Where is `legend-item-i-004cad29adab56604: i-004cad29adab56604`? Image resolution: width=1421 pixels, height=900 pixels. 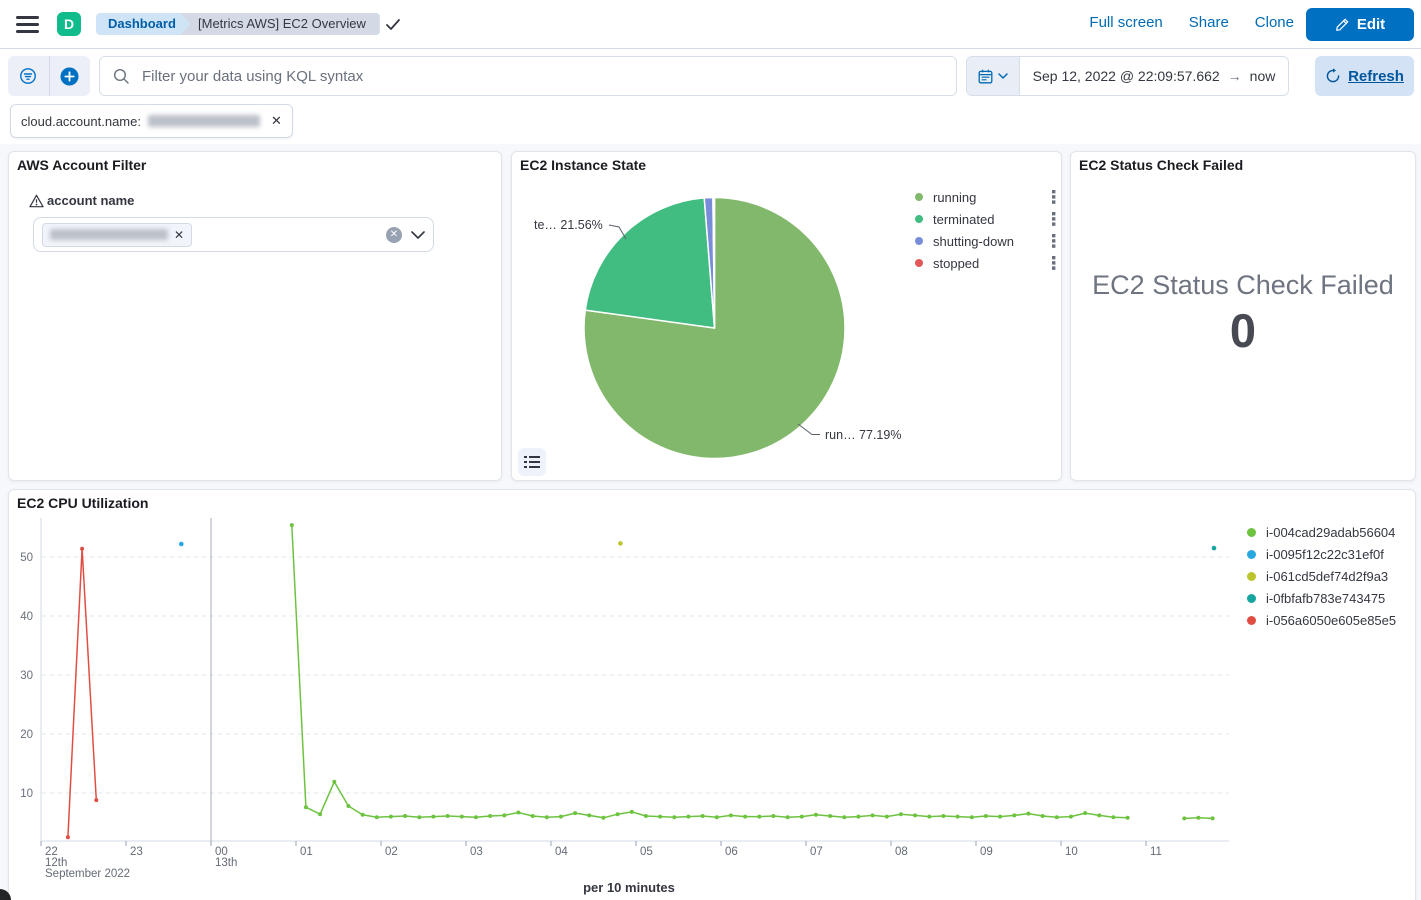
legend-item-i-004cad29adab56604: i-004cad29adab56604 is located at coordinates (1321, 532).